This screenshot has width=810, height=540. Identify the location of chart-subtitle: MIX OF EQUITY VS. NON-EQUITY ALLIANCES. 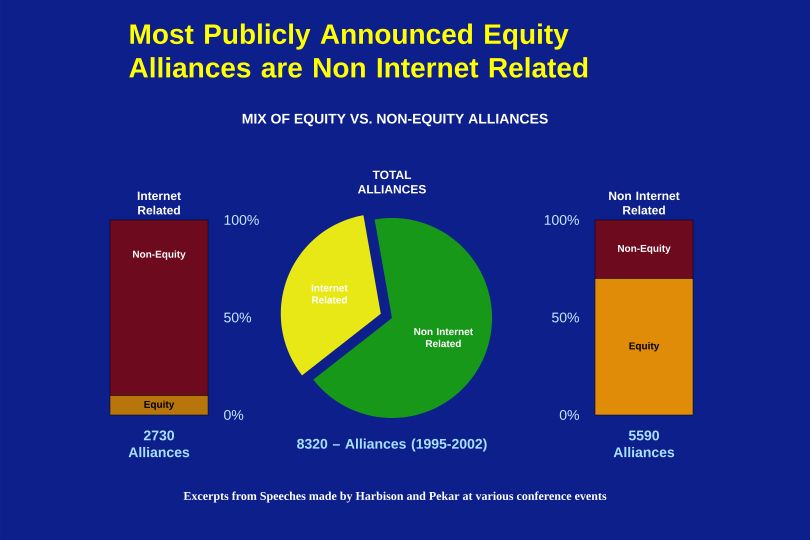
(395, 120).